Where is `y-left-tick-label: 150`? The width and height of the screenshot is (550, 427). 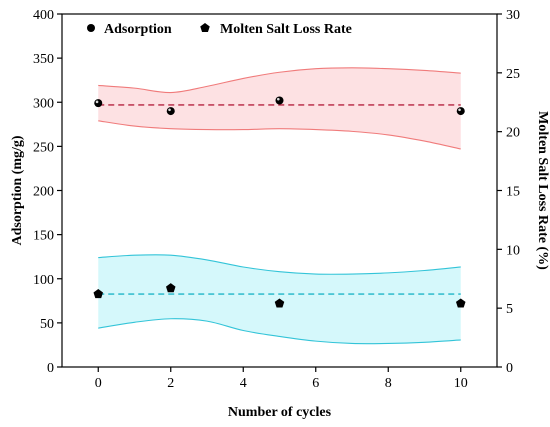 y-left-tick-label: 150 is located at coordinates (43, 236).